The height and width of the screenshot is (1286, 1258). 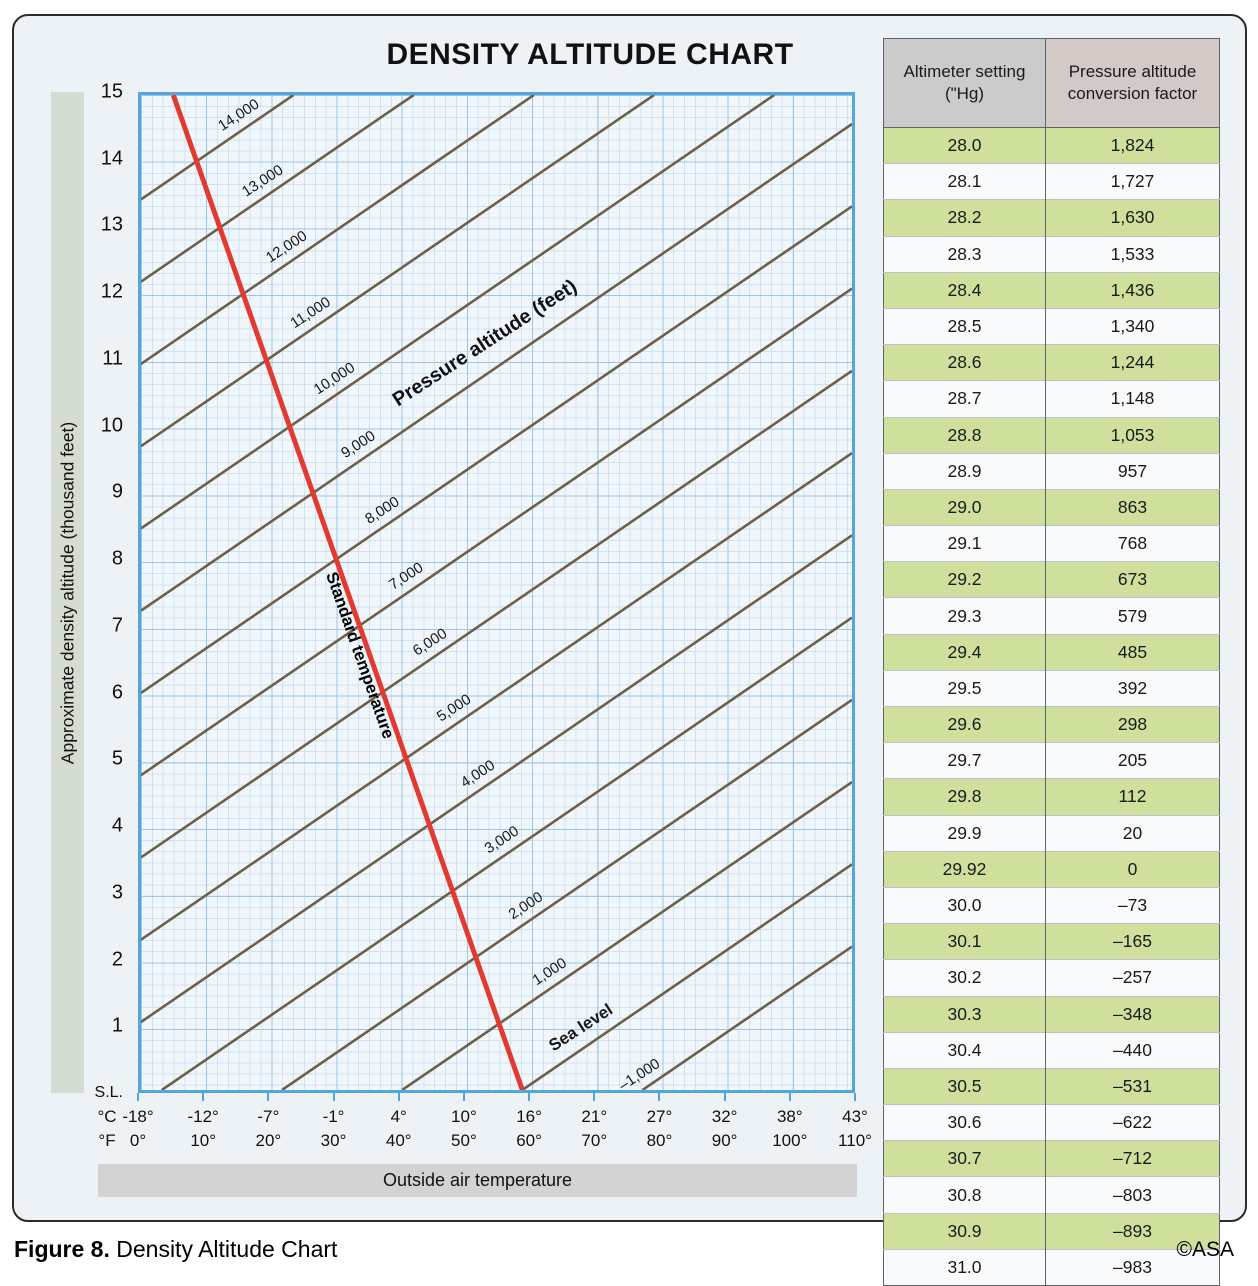 What do you see at coordinates (1132, 1086) in the screenshot?
I see `conversion-factor-cell: –531` at bounding box center [1132, 1086].